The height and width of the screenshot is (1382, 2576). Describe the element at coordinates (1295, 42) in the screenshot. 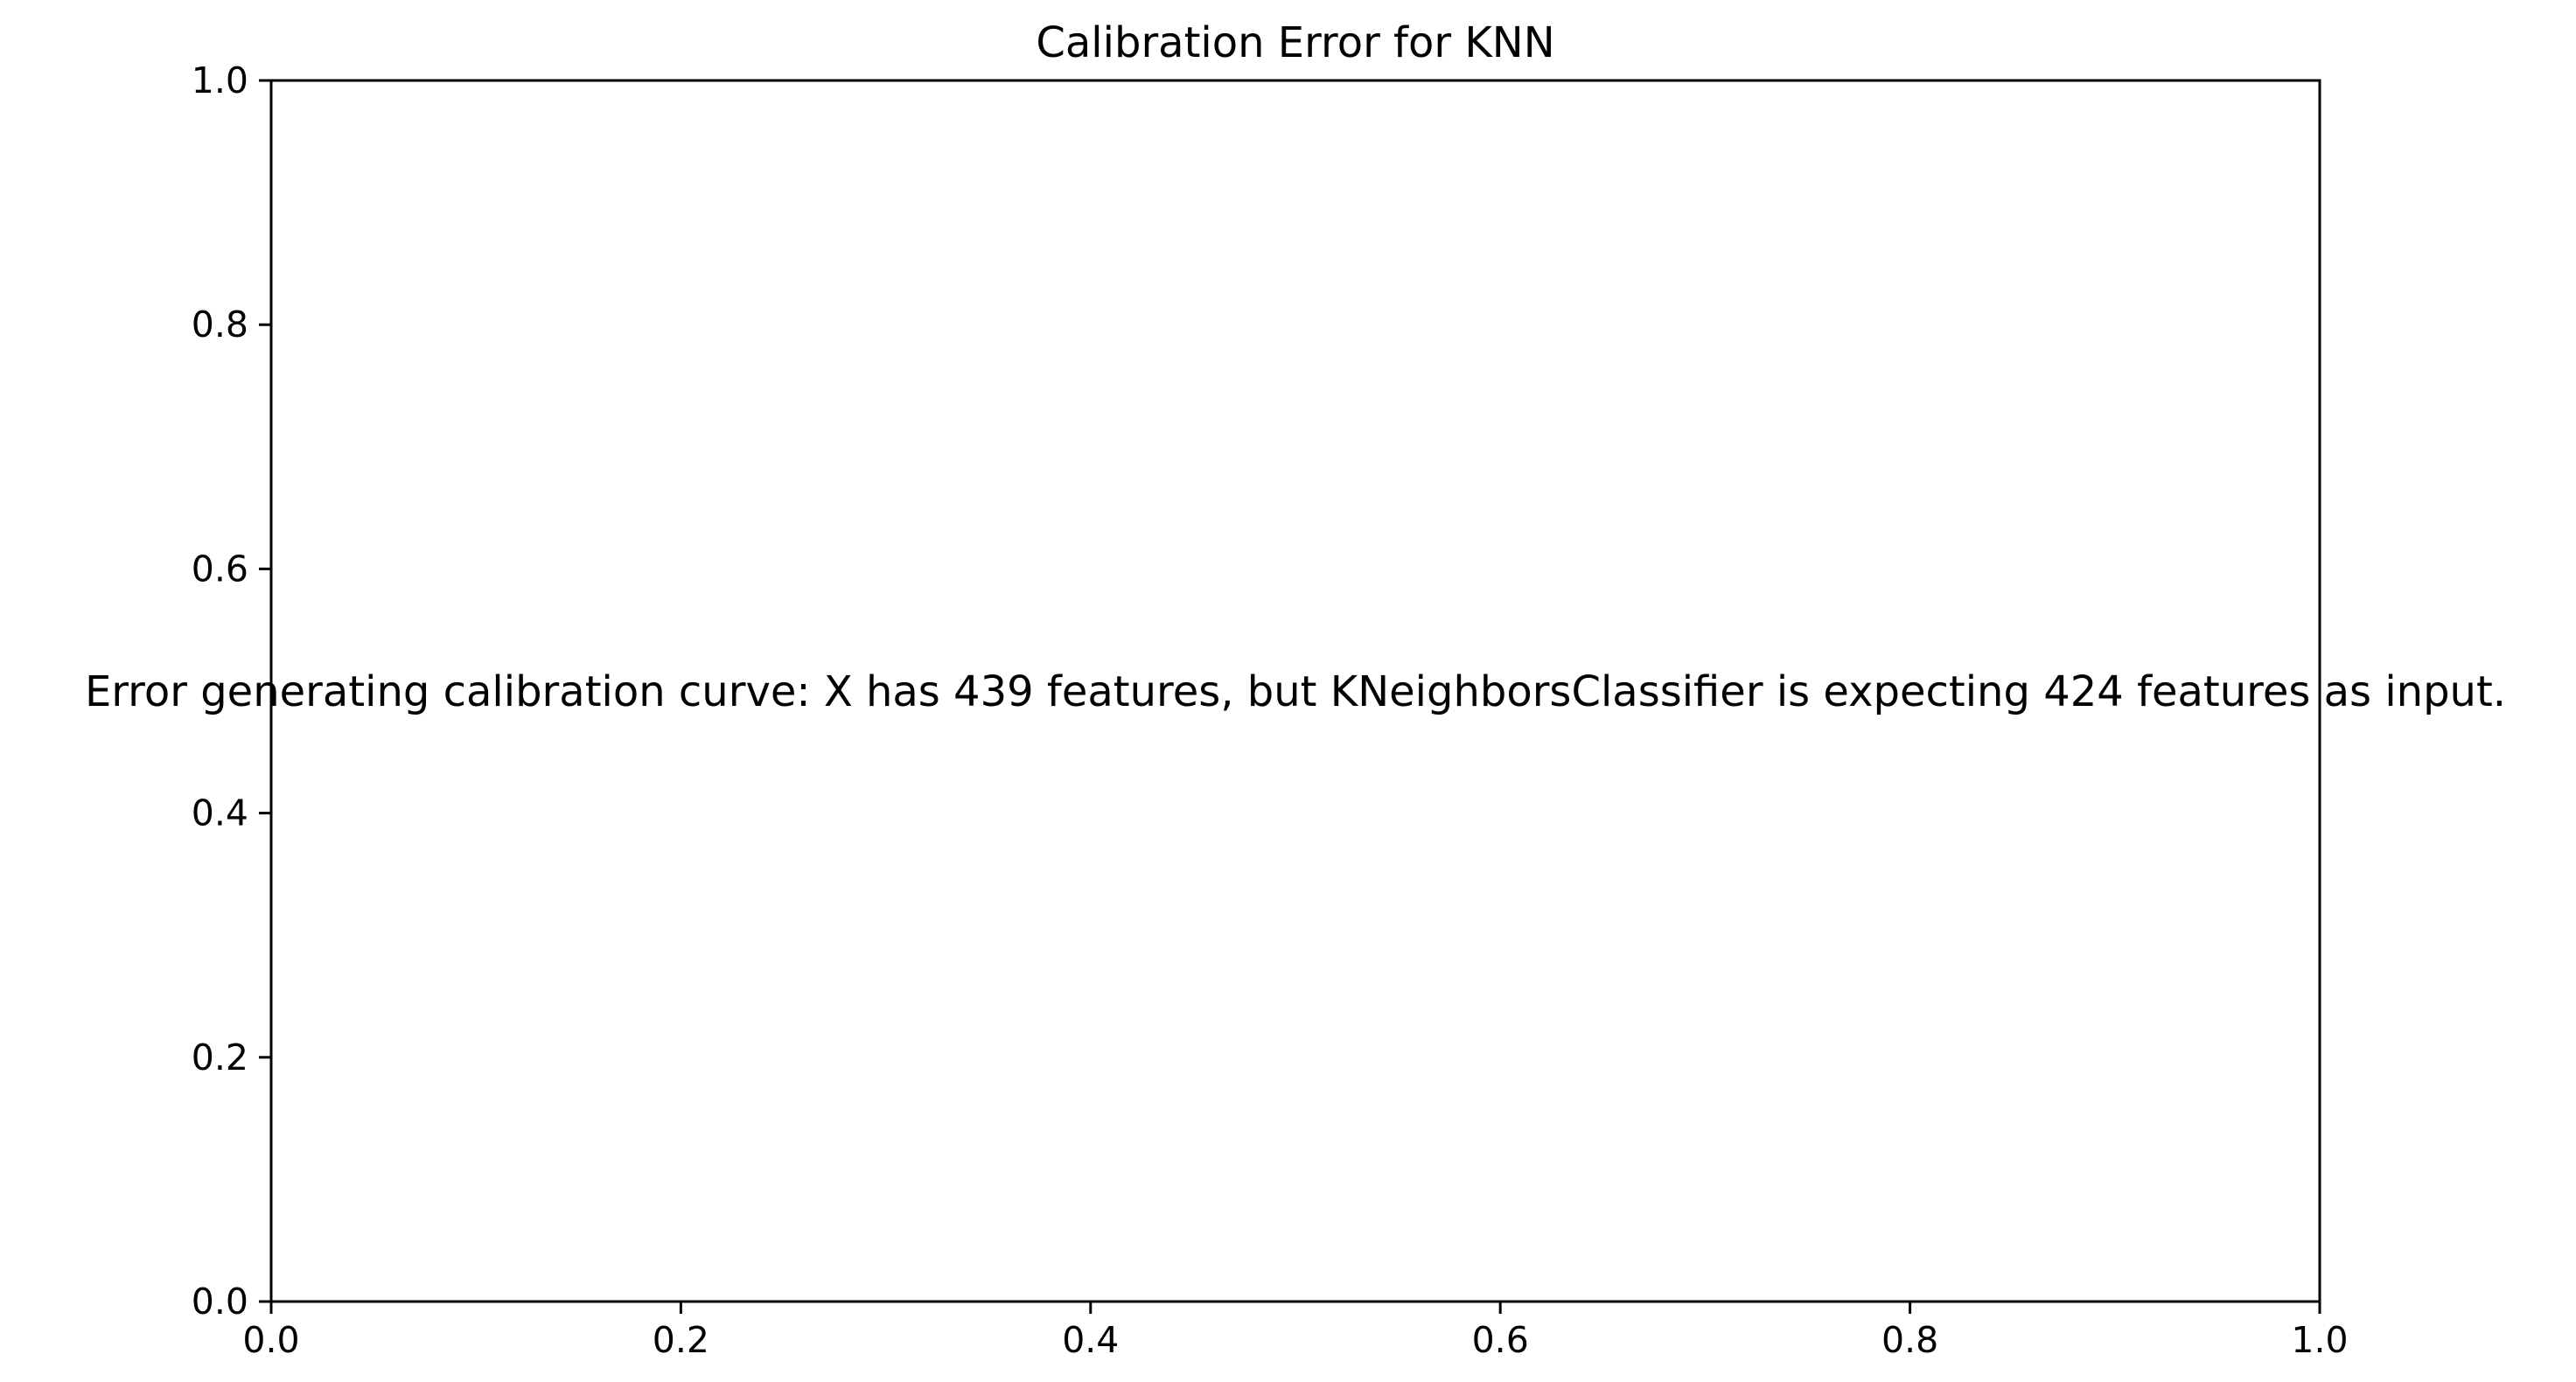

I see `chart-title: Calibration Error for KNN` at that location.